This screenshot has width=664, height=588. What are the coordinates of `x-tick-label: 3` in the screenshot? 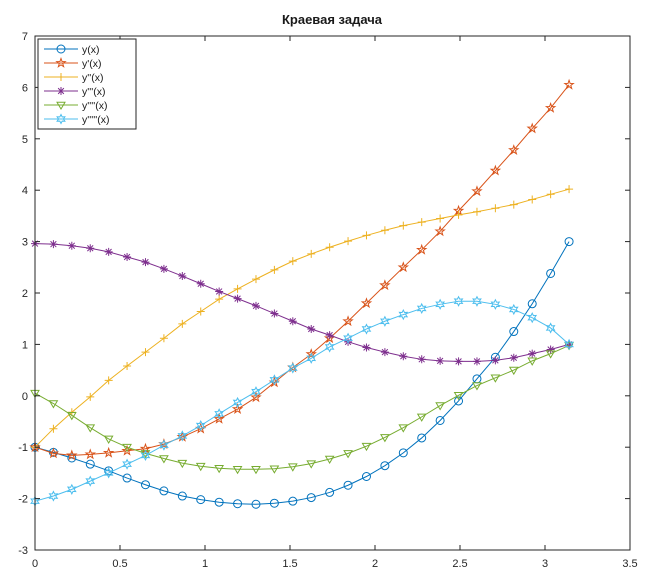 It's located at (545, 564).